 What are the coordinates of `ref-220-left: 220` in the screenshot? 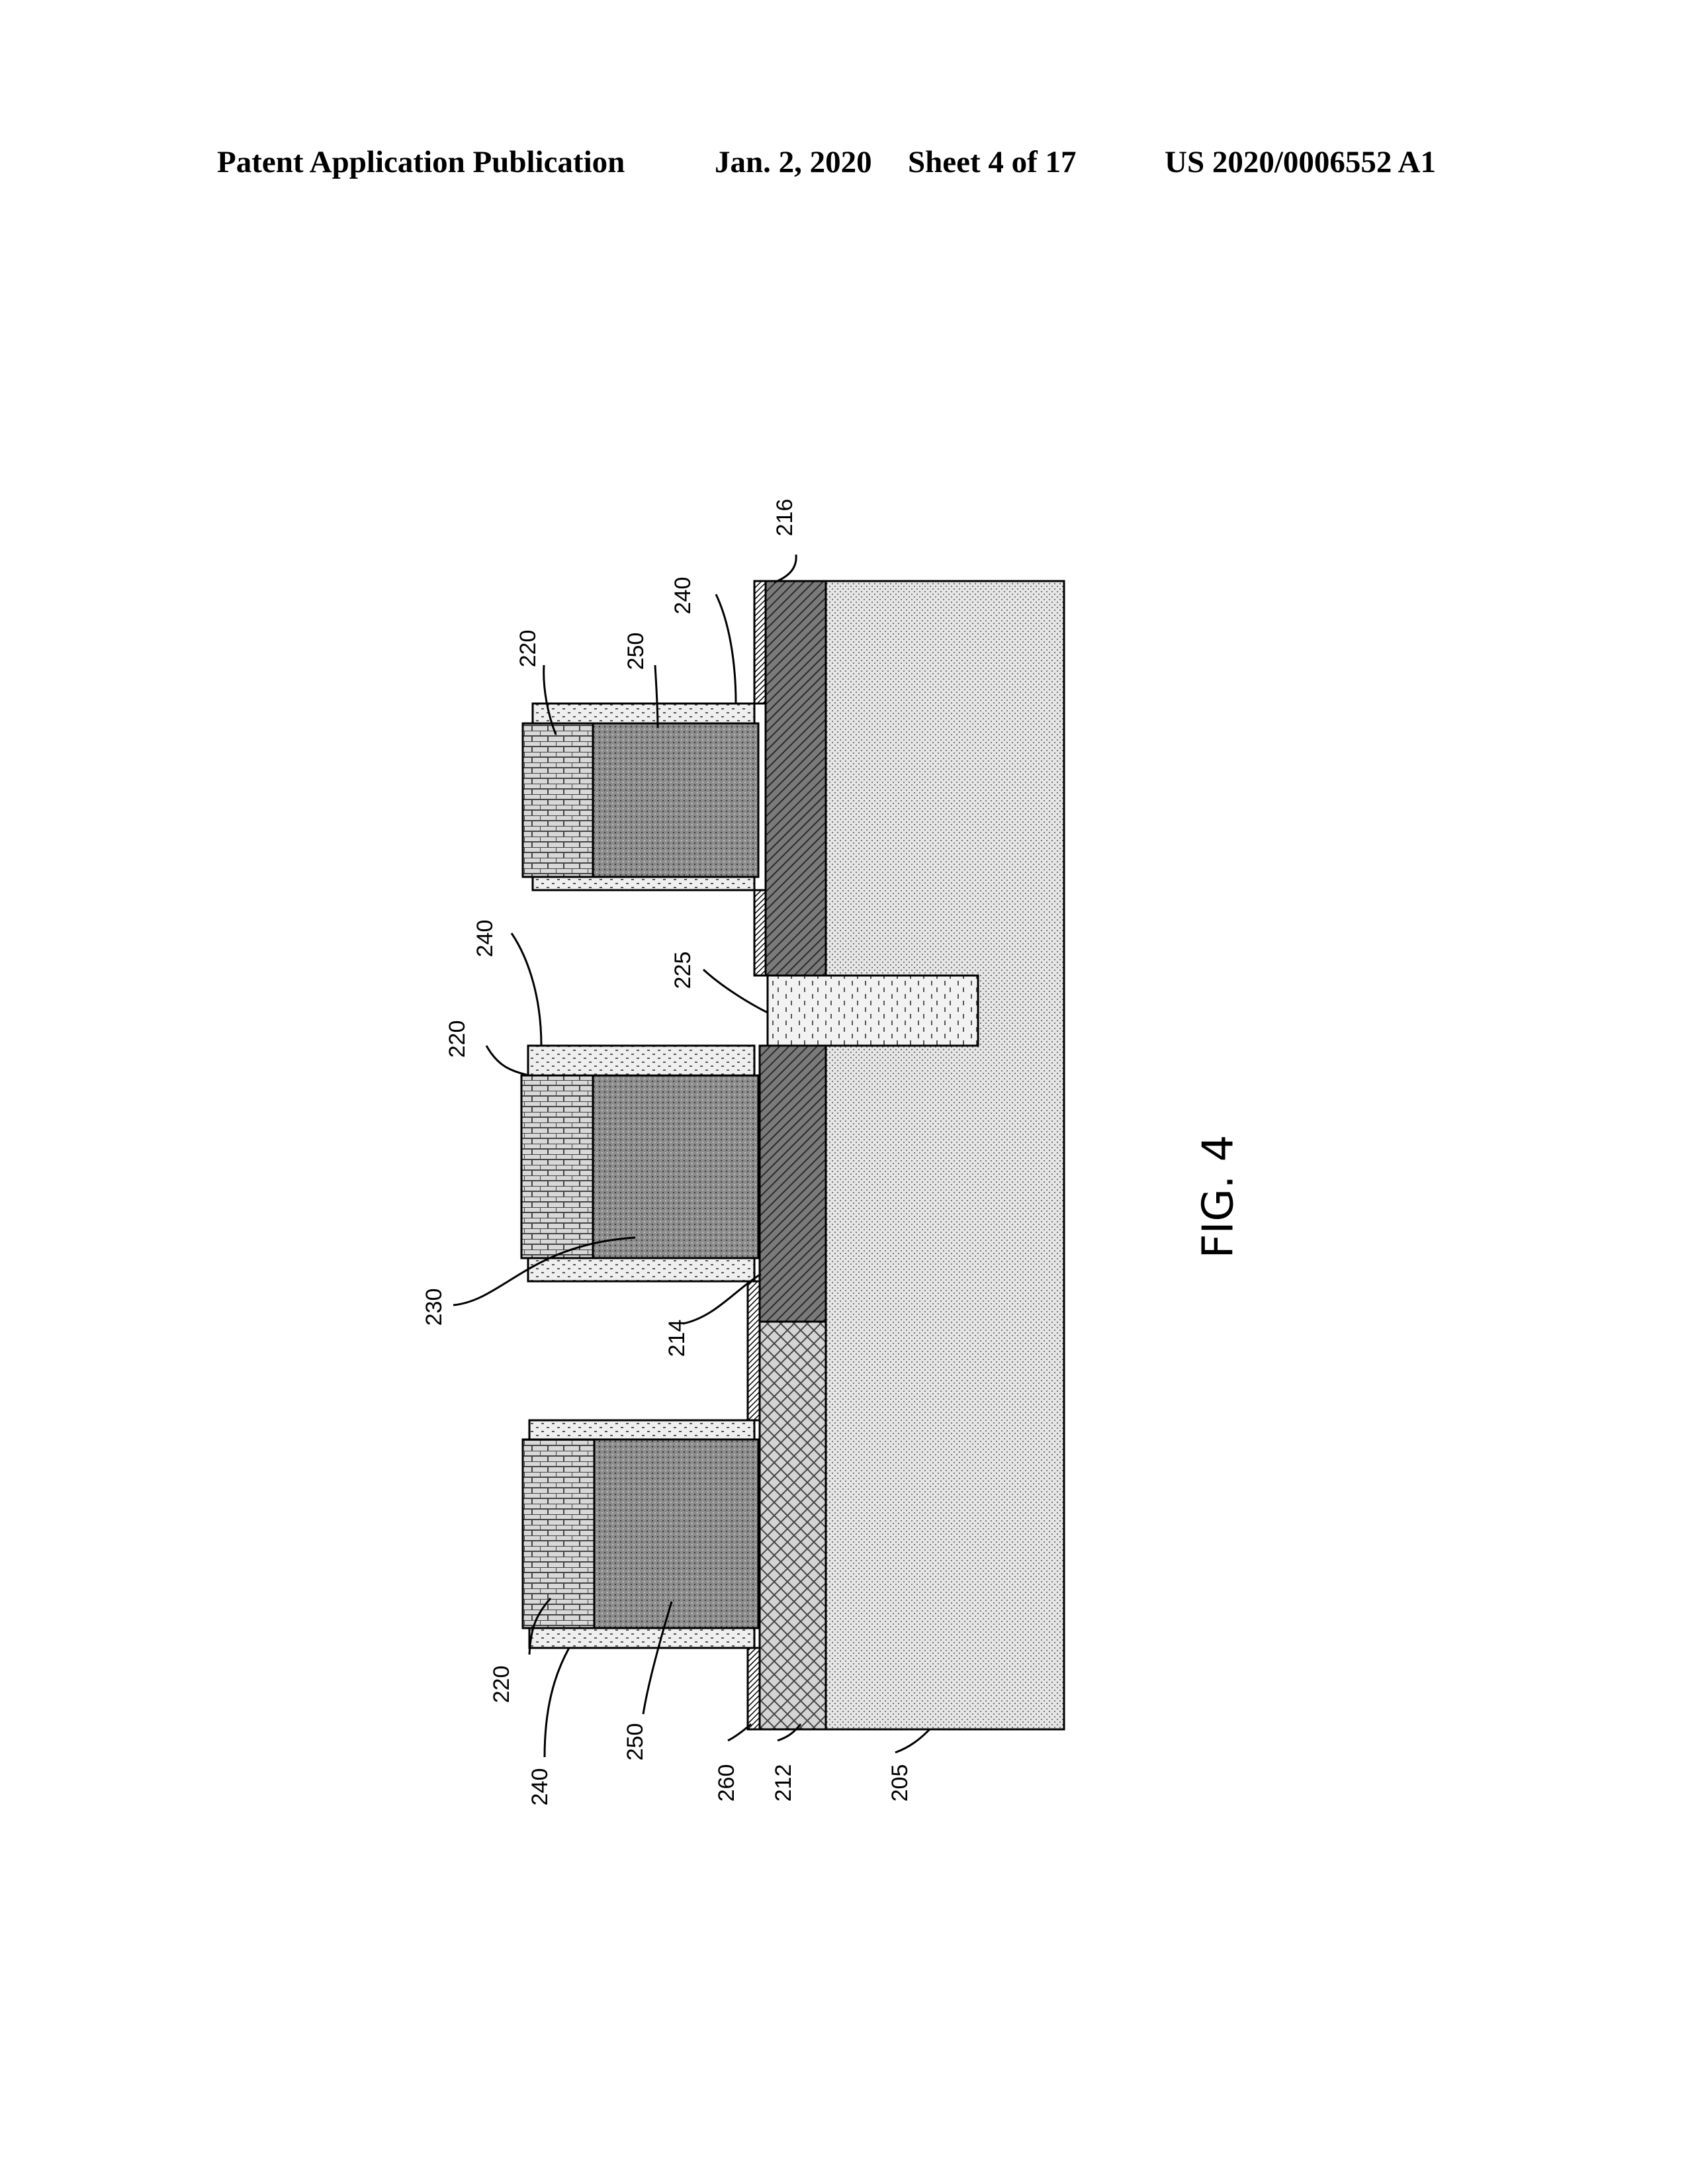 It's located at (501, 1685).